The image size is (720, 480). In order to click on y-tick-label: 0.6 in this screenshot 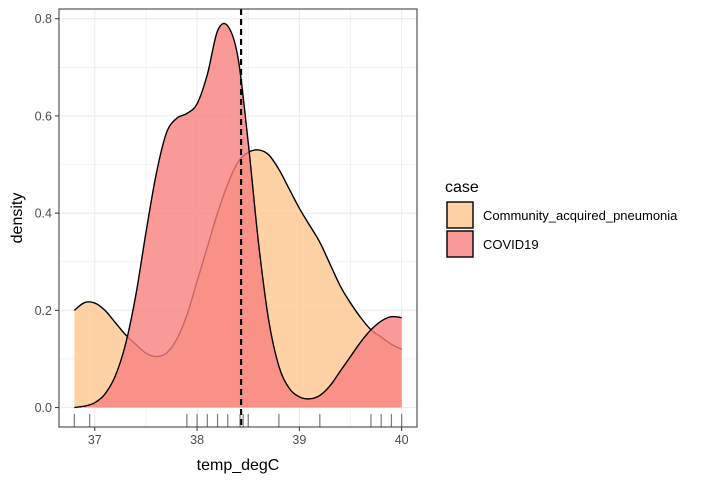, I will do `click(43, 116)`.